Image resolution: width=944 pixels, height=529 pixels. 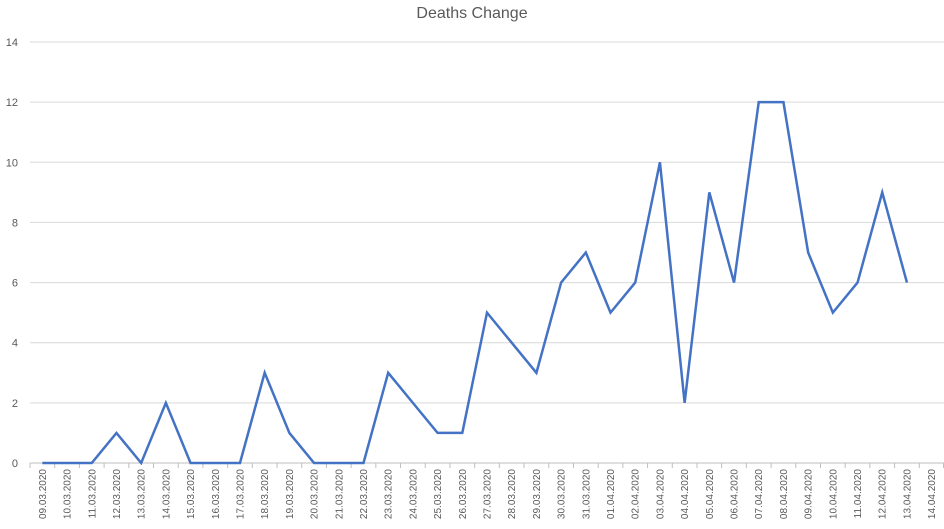 What do you see at coordinates (883, 494) in the screenshot?
I see `x-tick-label: 12.04.2020` at bounding box center [883, 494].